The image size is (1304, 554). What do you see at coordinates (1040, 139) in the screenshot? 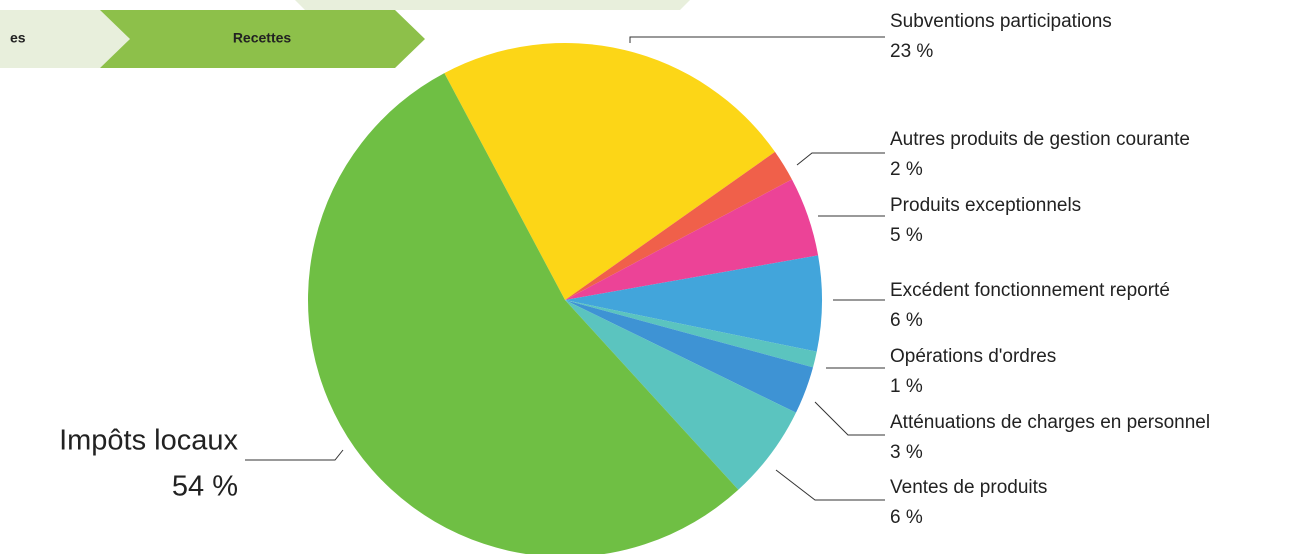
I see `slice-label: Autres produits de gestion courante` at bounding box center [1040, 139].